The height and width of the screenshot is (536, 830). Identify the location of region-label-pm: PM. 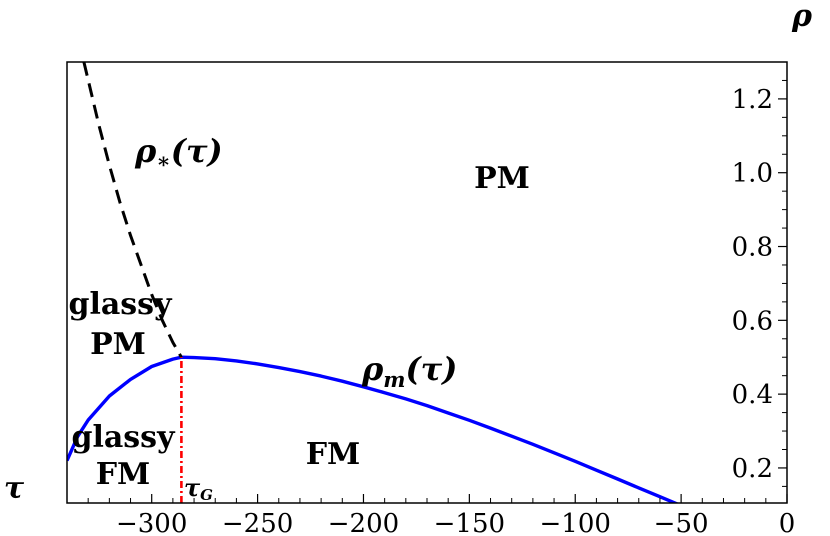
(502, 178).